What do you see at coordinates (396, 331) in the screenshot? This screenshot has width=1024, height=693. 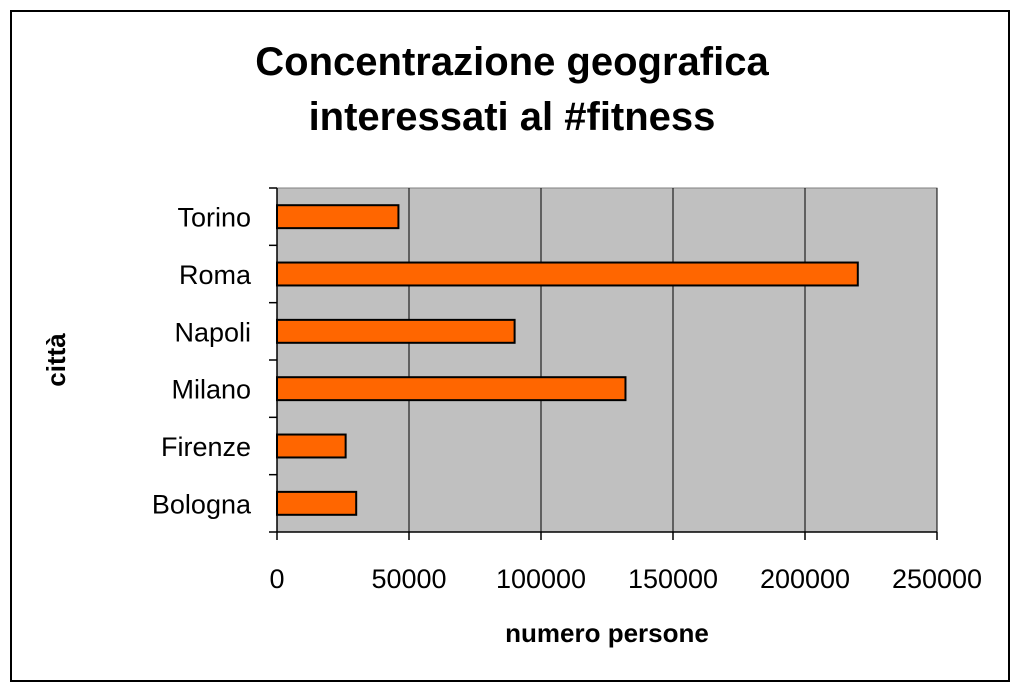 I see `bar-napoli` at bounding box center [396, 331].